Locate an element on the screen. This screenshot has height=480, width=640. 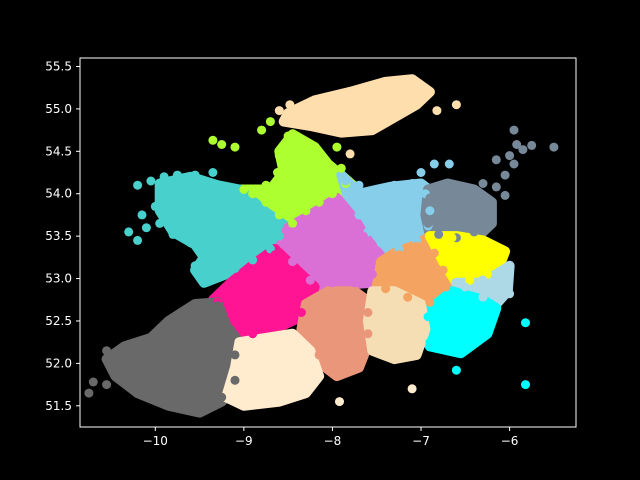
x-tick-label: −7 is located at coordinates (421, 441).